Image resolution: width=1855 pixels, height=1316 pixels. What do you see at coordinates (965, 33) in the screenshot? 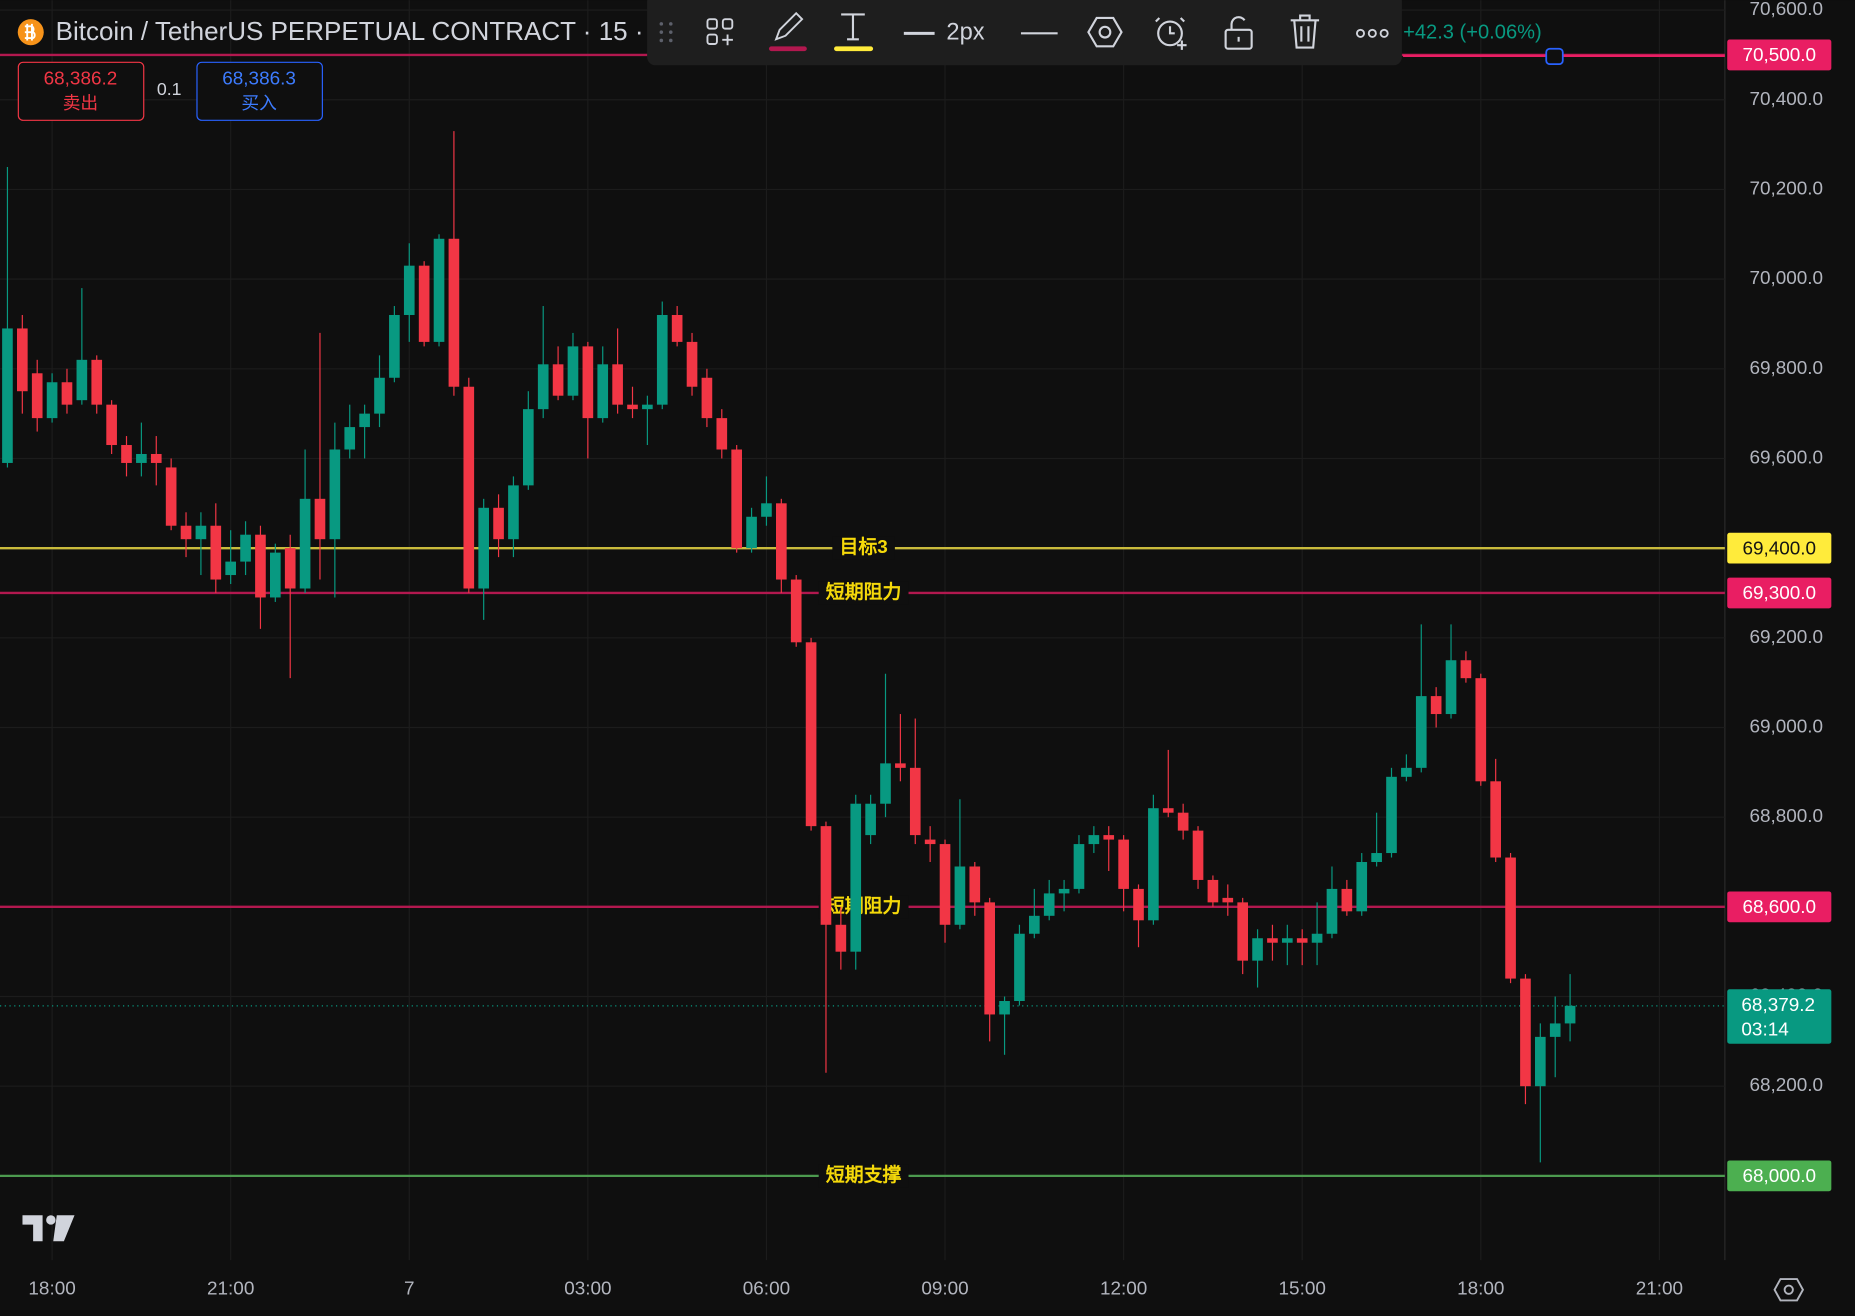
I see `line-width: 2px` at bounding box center [965, 33].